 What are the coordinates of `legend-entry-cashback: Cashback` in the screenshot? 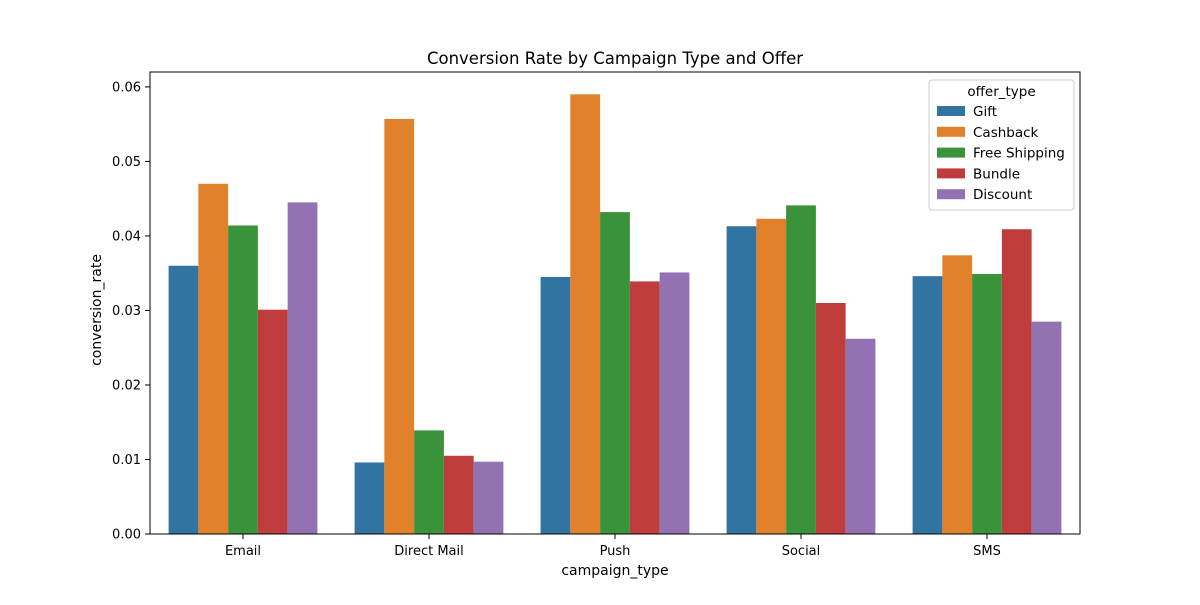 It's located at (1006, 133).